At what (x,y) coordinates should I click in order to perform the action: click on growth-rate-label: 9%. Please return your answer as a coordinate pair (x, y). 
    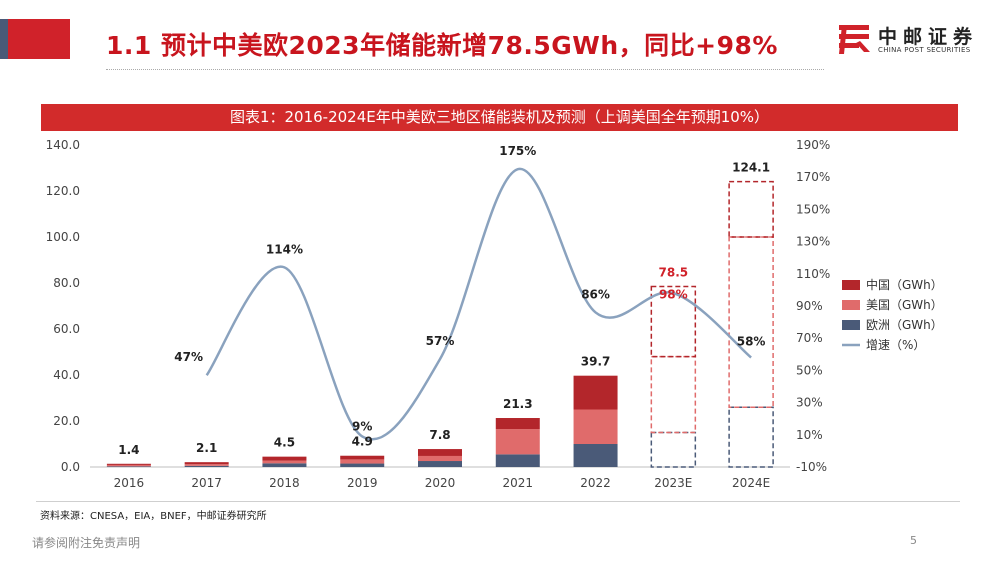
    Looking at the image, I should click on (362, 426).